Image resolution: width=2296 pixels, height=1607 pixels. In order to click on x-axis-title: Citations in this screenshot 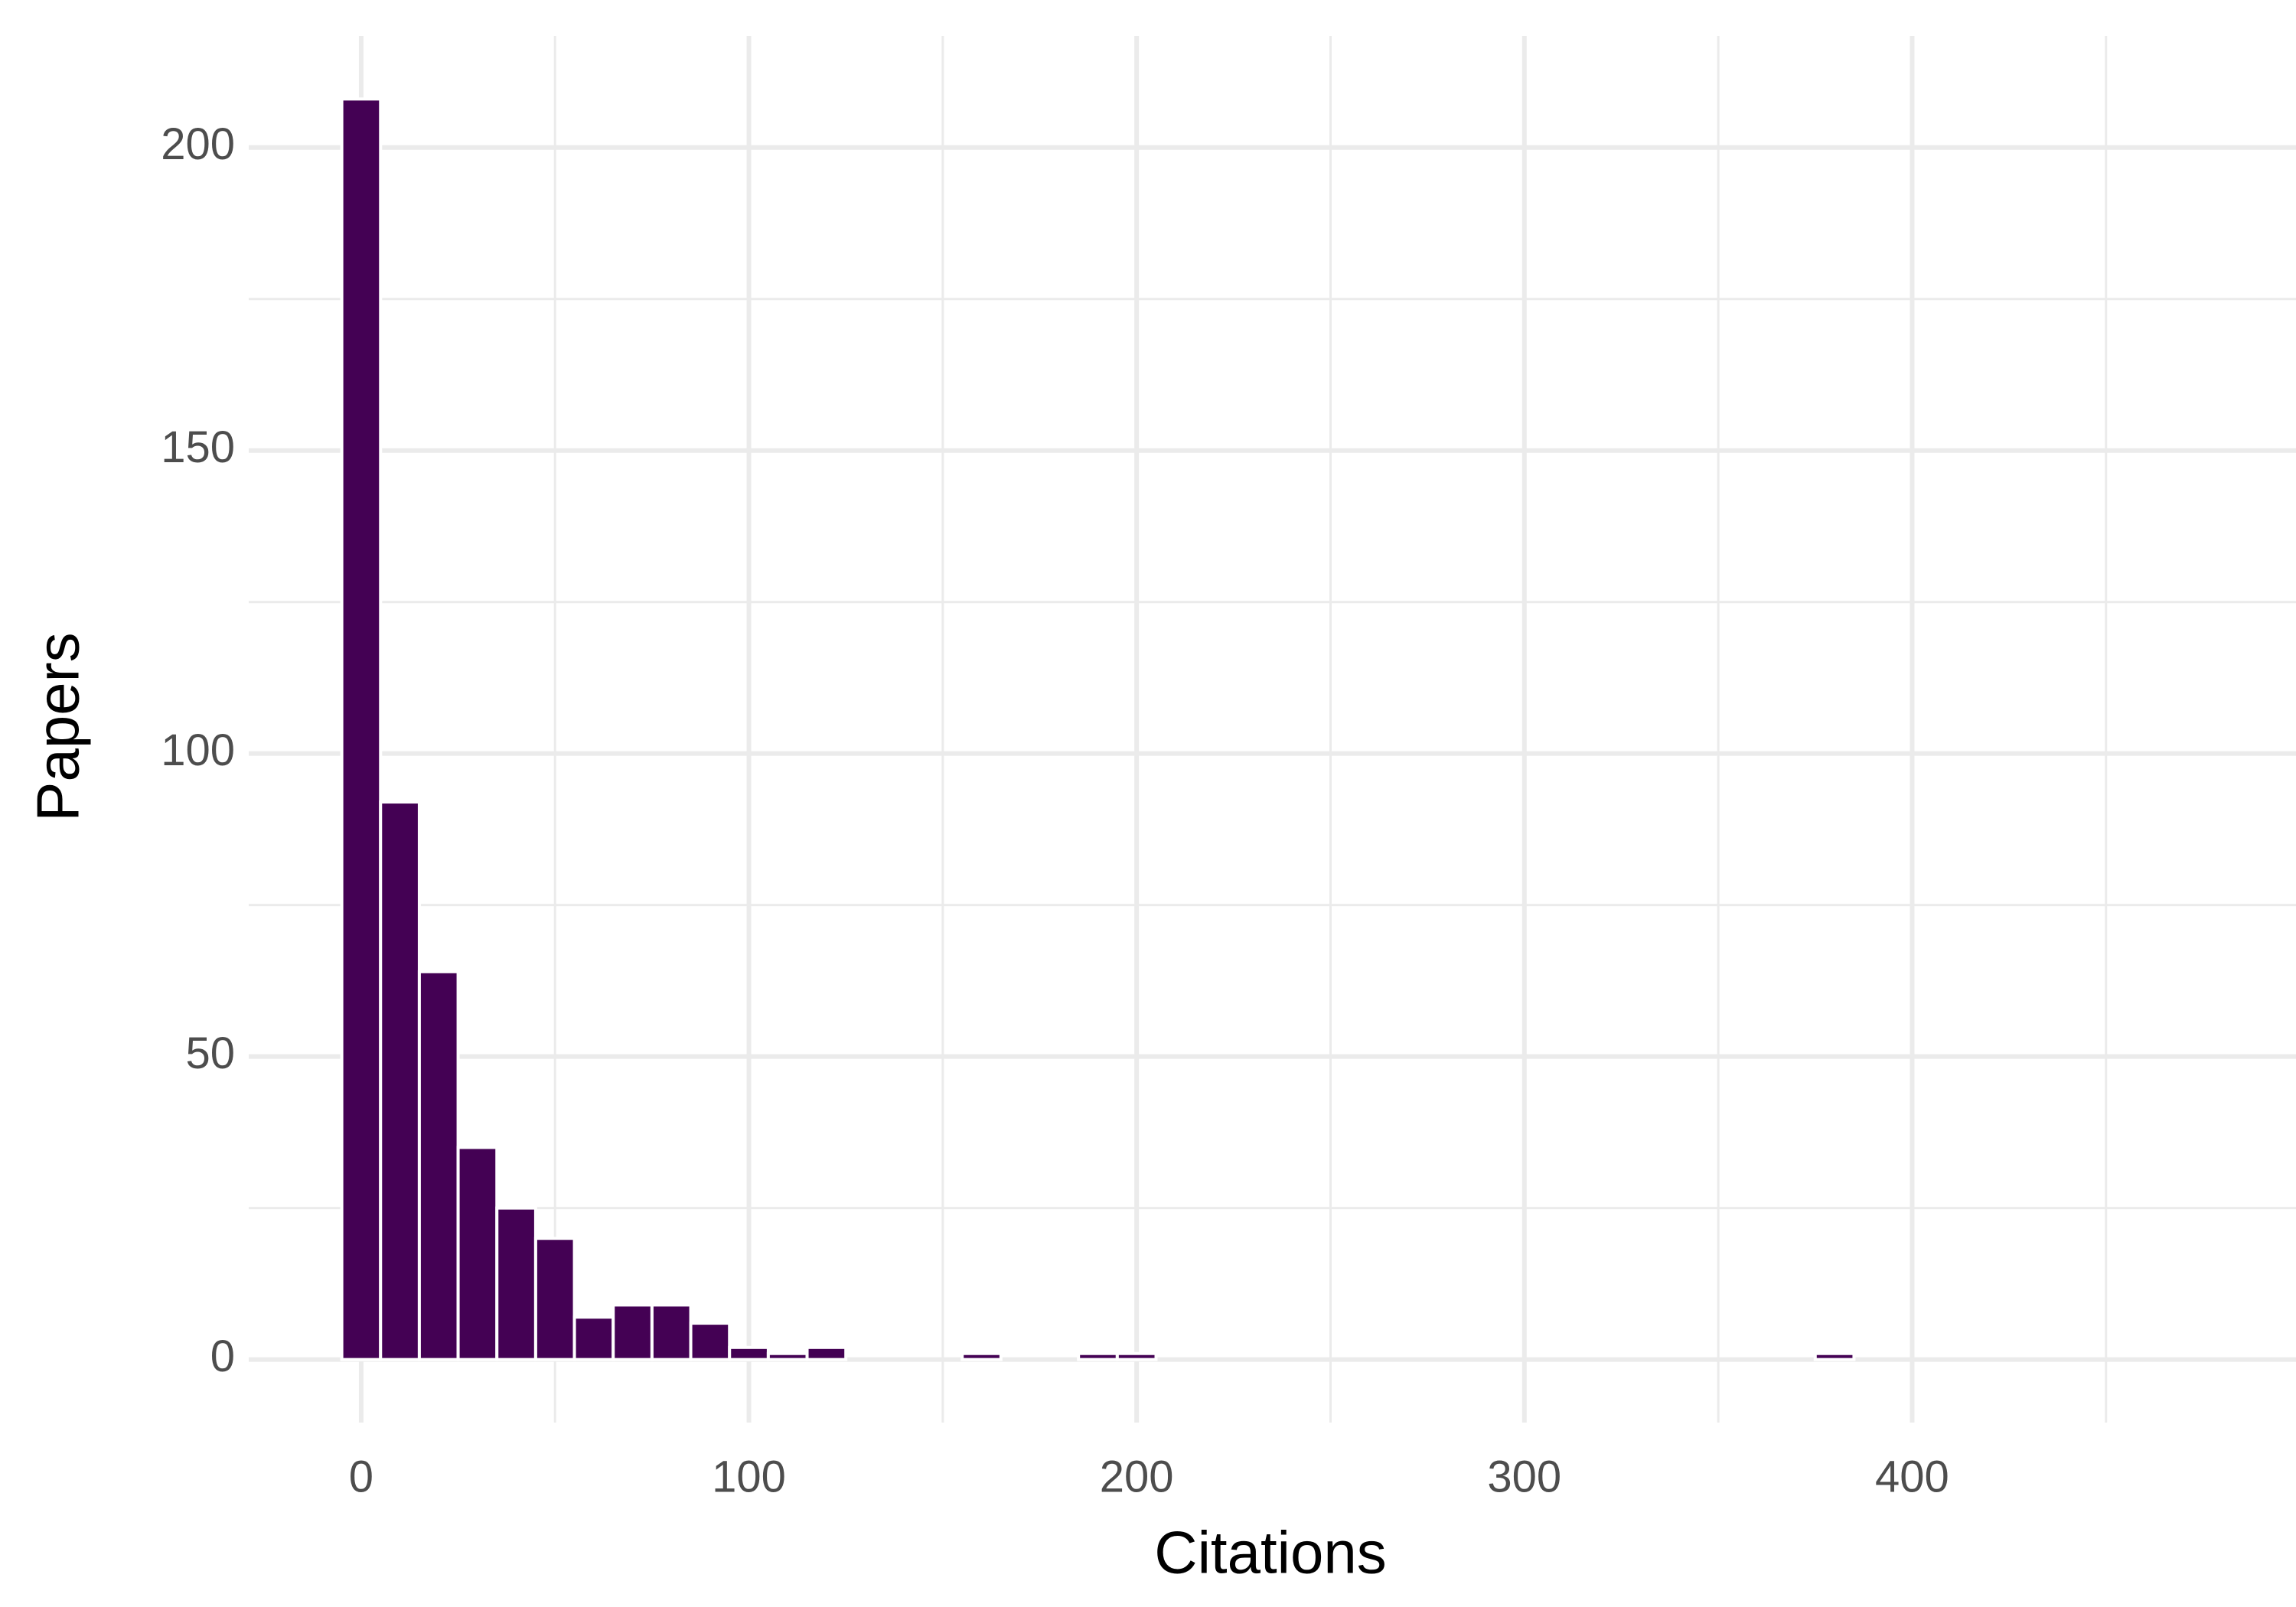, I will do `click(1270, 1552)`.